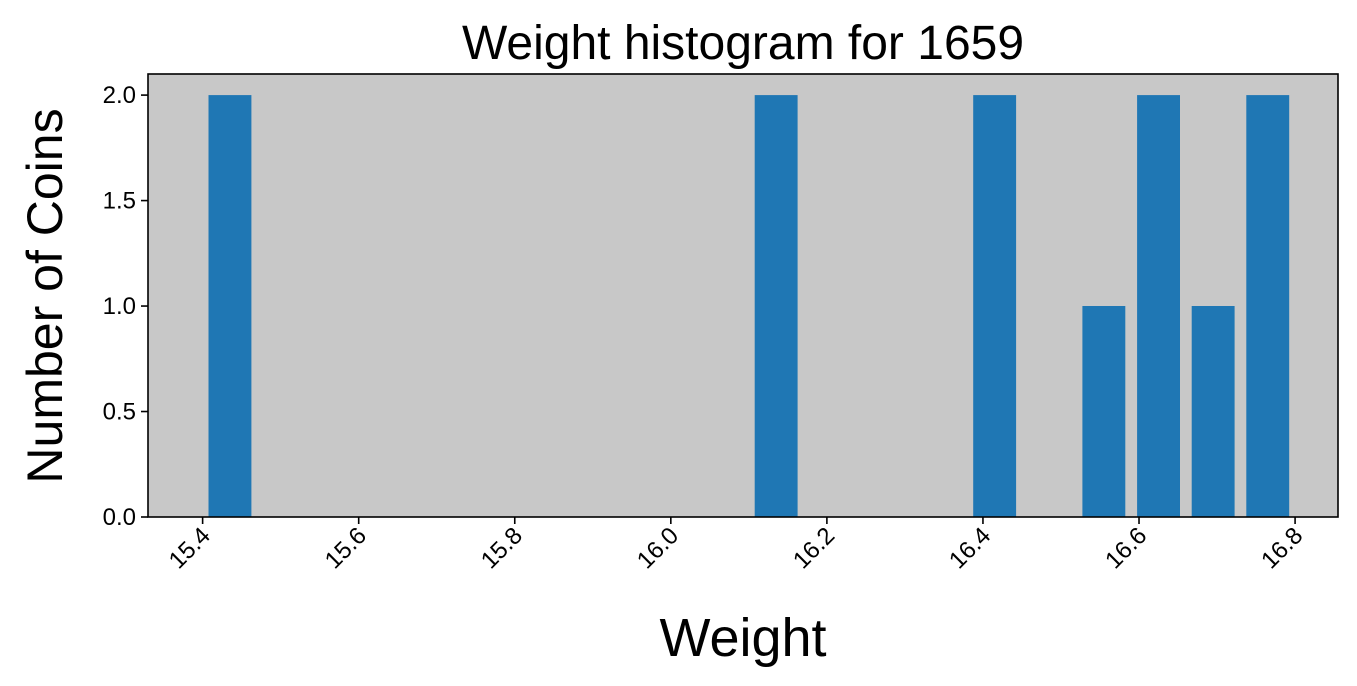 Image resolution: width=1357 pixels, height=686 pixels. I want to click on x-tick-label: 15.4, so click(190, 548).